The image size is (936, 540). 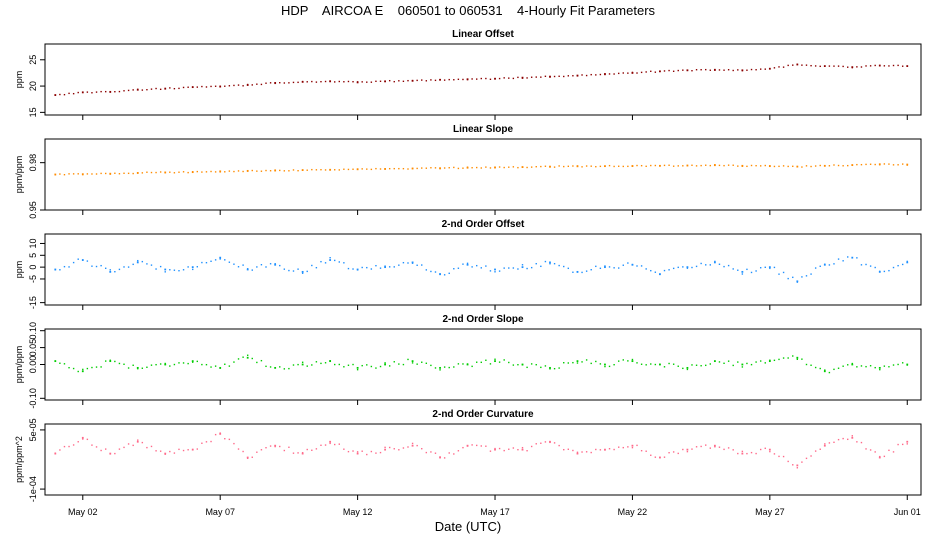 What do you see at coordinates (483, 269) in the screenshot?
I see `plot-frame` at bounding box center [483, 269].